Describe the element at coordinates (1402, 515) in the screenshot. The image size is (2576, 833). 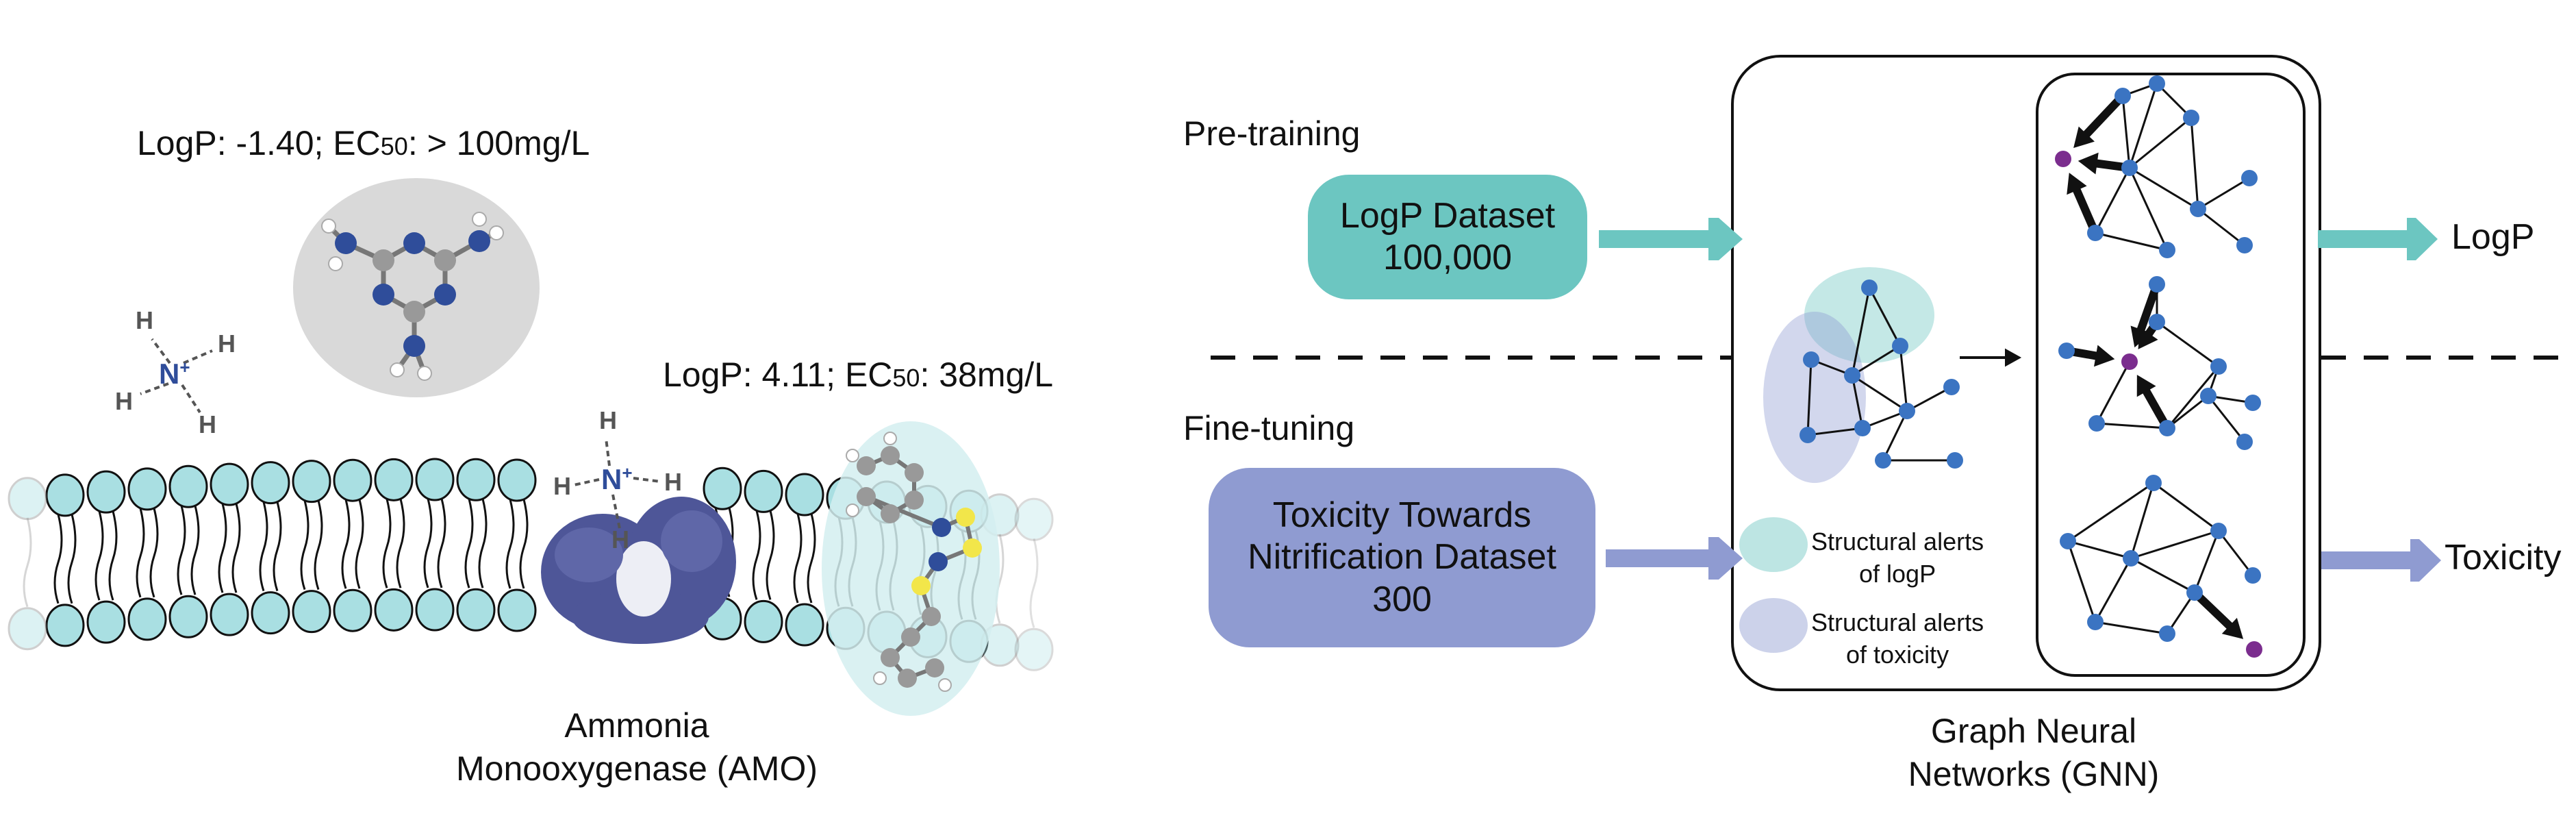
I see `toxicity-dataset-title-line1: Toxicity Towards` at that location.